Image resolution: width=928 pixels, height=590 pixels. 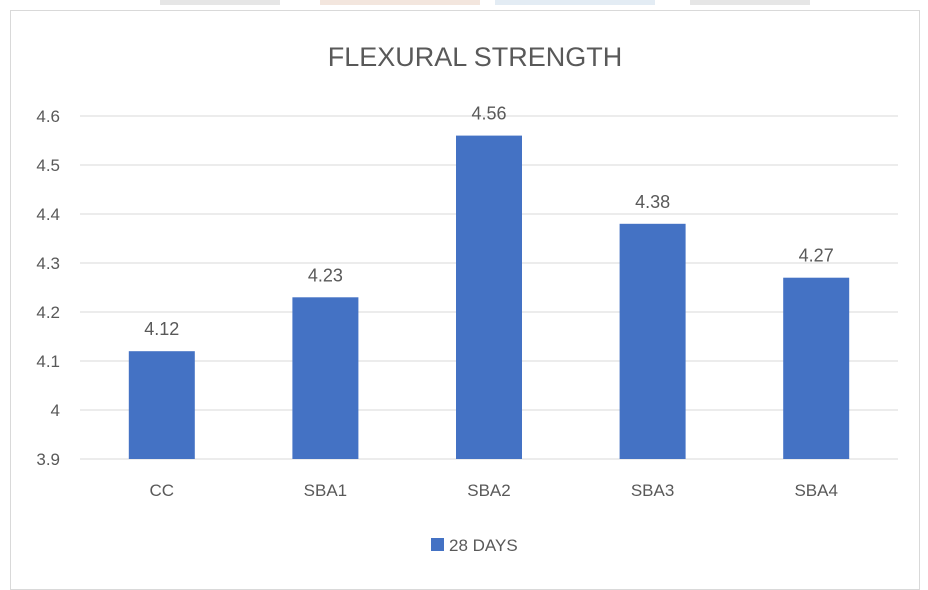 What do you see at coordinates (48, 214) in the screenshot?
I see `y-tick-label: 4.4` at bounding box center [48, 214].